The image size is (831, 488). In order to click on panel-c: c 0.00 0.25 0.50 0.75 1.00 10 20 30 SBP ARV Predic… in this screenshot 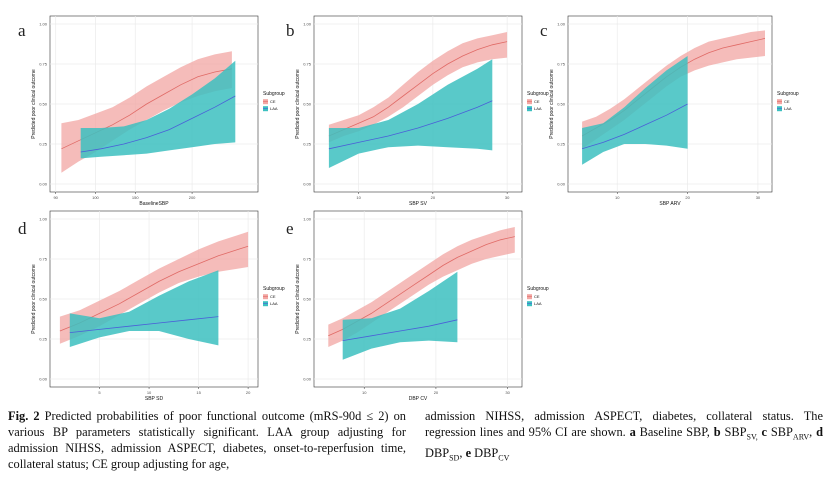, I will do `click(669, 111)`.